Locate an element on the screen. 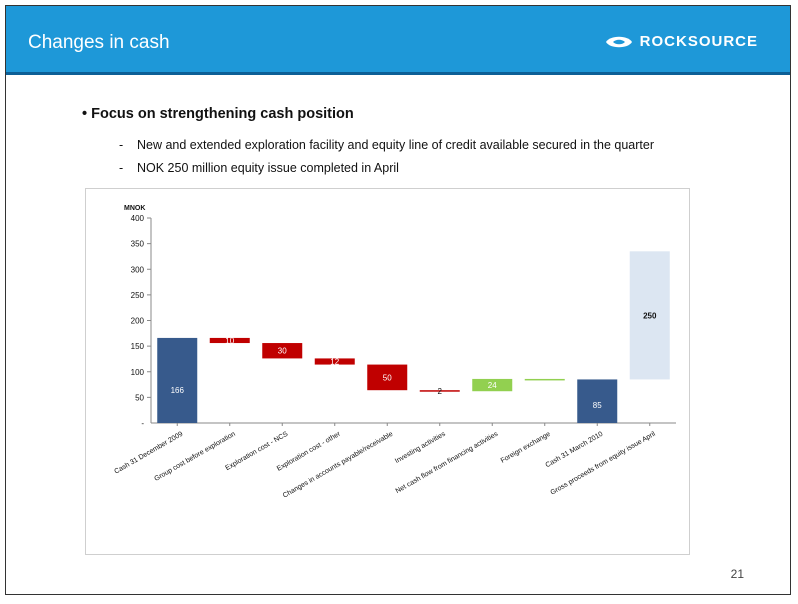 The image size is (798, 604). bar-data-label: 10 is located at coordinates (229, 340).